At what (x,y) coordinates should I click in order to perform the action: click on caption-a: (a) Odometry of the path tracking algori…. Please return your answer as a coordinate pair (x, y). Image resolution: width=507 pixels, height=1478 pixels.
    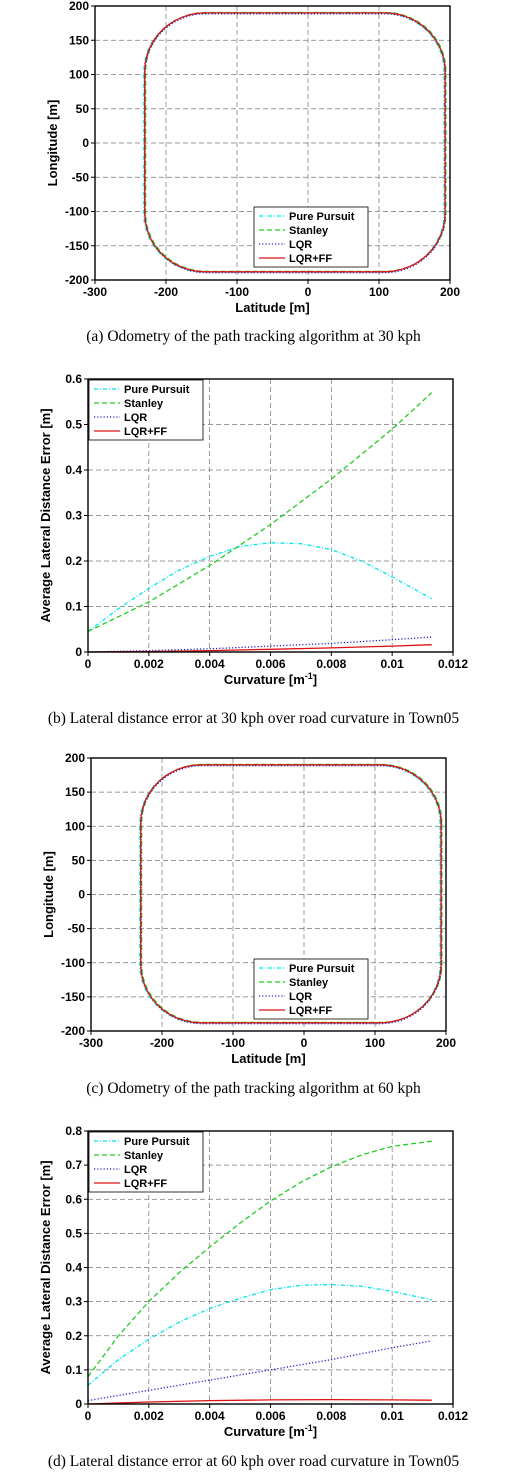
    Looking at the image, I should click on (253, 336).